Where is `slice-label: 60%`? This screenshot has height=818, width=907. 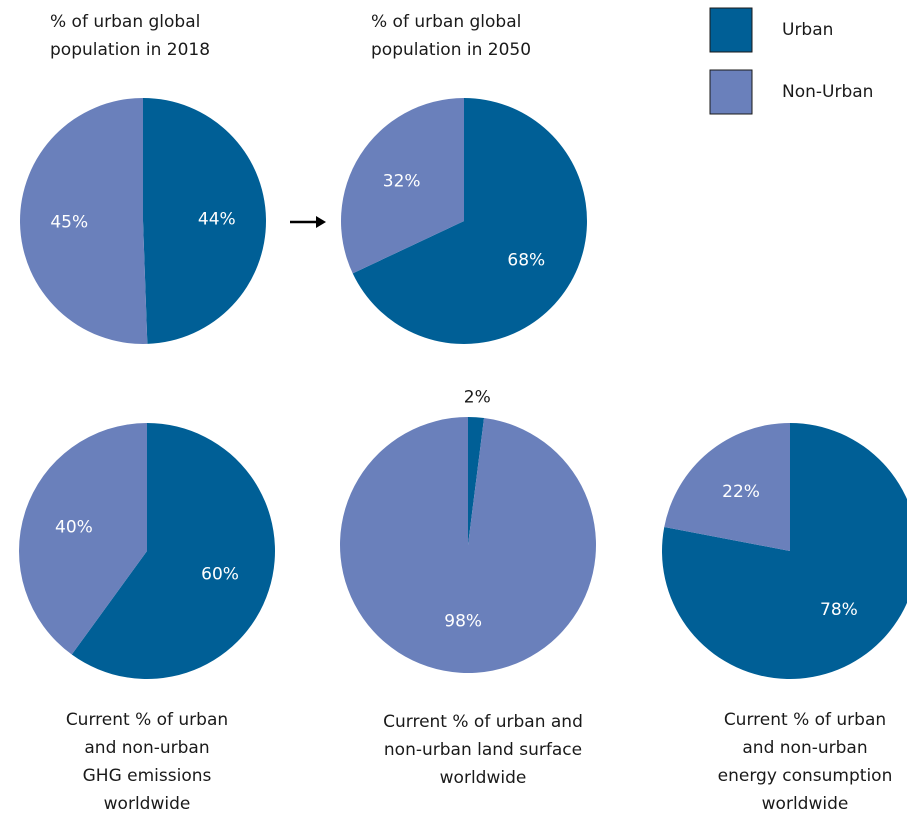 slice-label: 60% is located at coordinates (220, 575).